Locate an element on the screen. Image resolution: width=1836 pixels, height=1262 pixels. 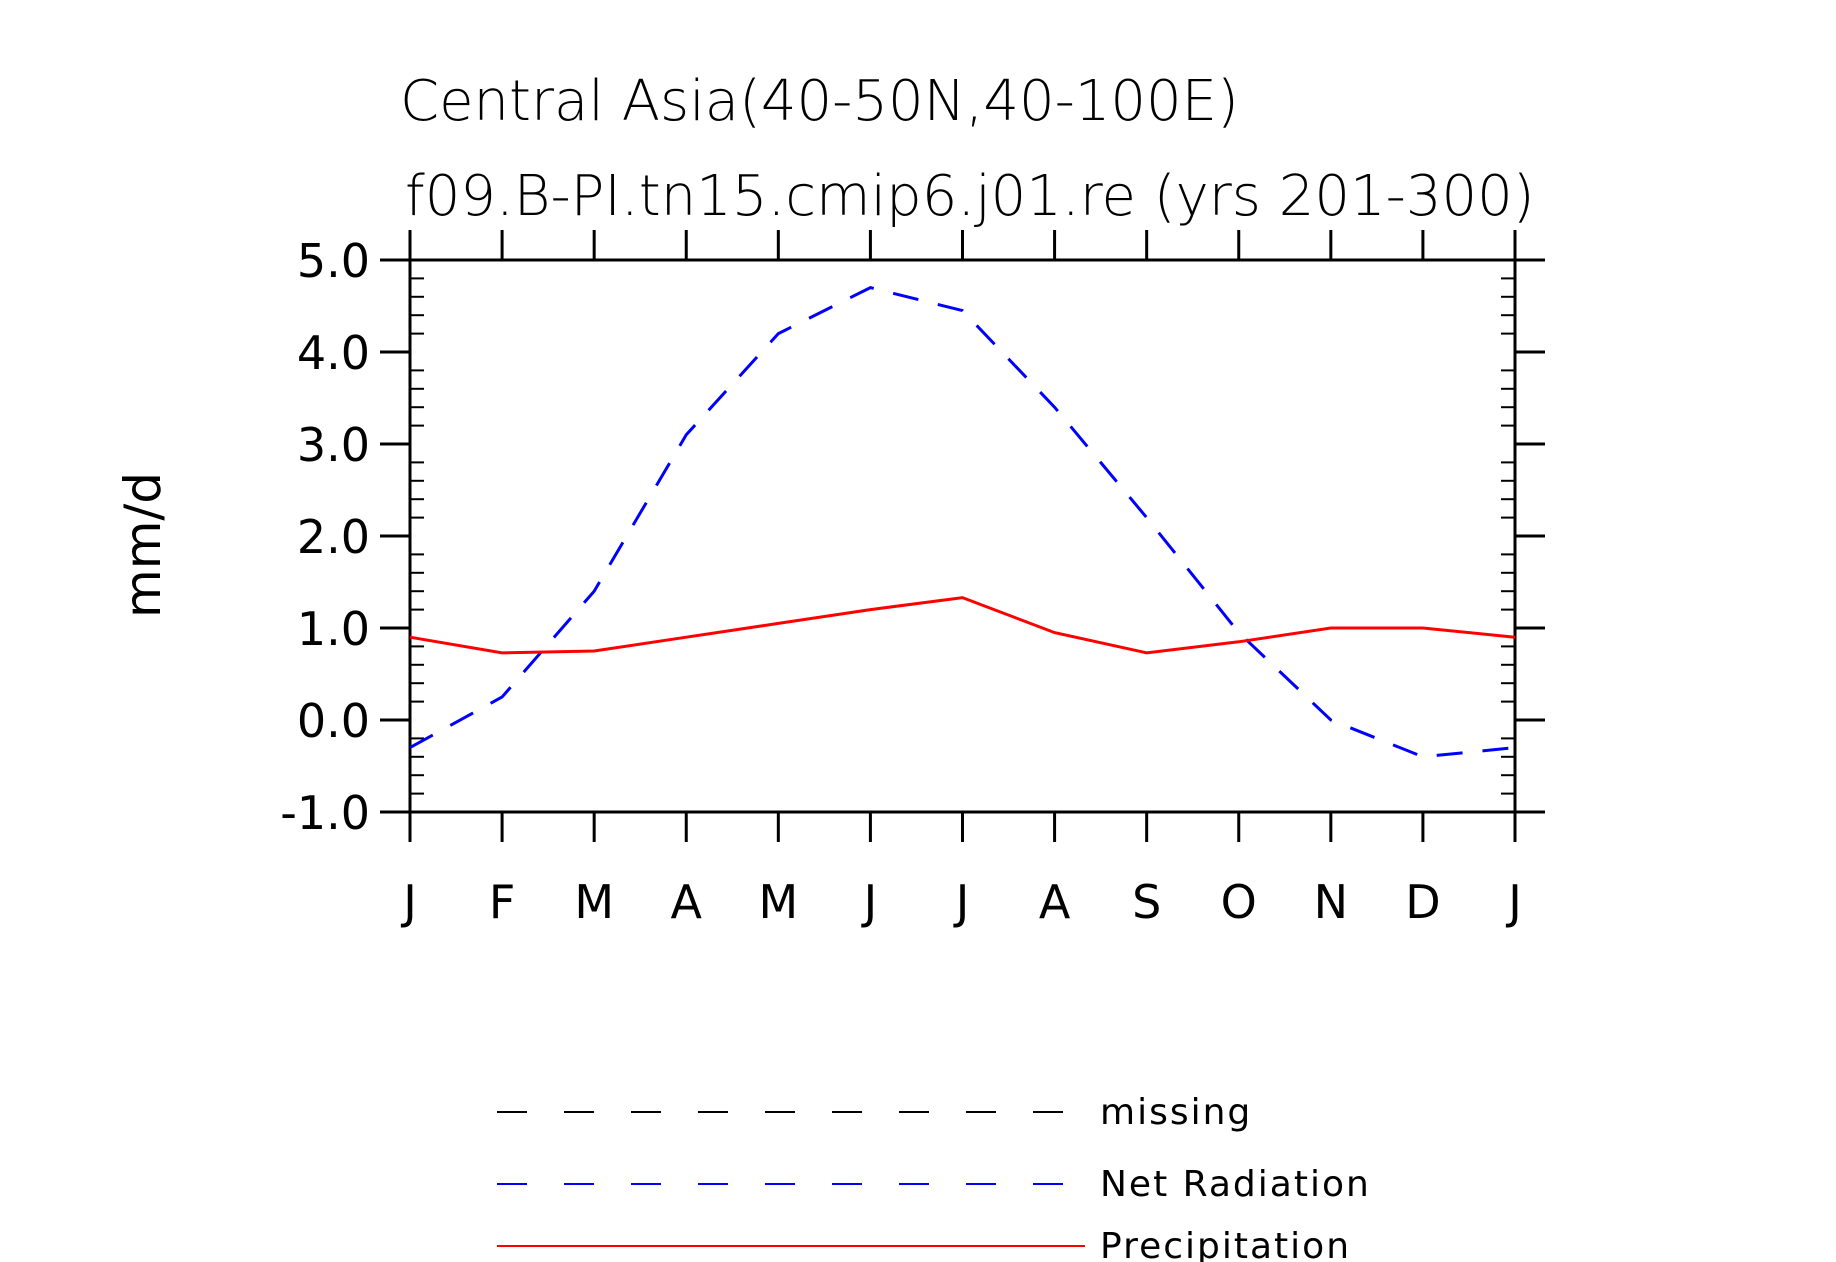
y-tick-label: 2.0 is located at coordinates (333, 537).